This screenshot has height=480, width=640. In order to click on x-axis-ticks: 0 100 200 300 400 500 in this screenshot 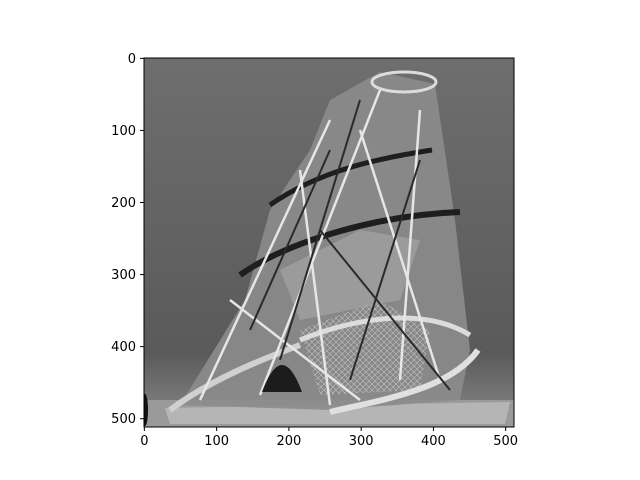, I will do `click(329, 438)`.